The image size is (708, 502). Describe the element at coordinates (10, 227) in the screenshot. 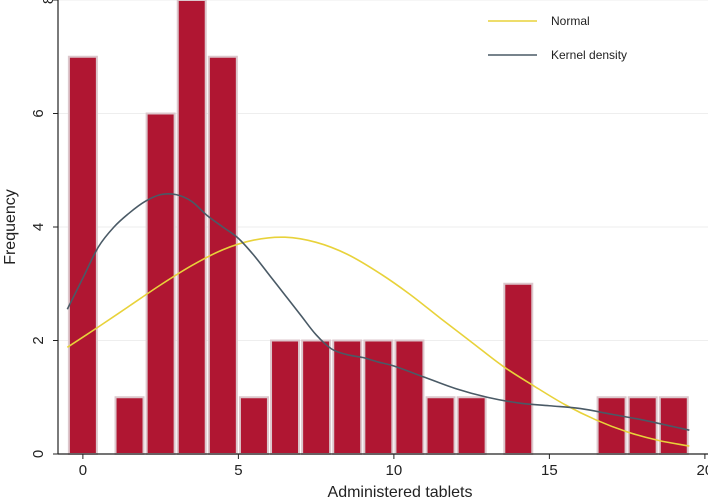

I see `y-axis-title: Frequency` at that location.